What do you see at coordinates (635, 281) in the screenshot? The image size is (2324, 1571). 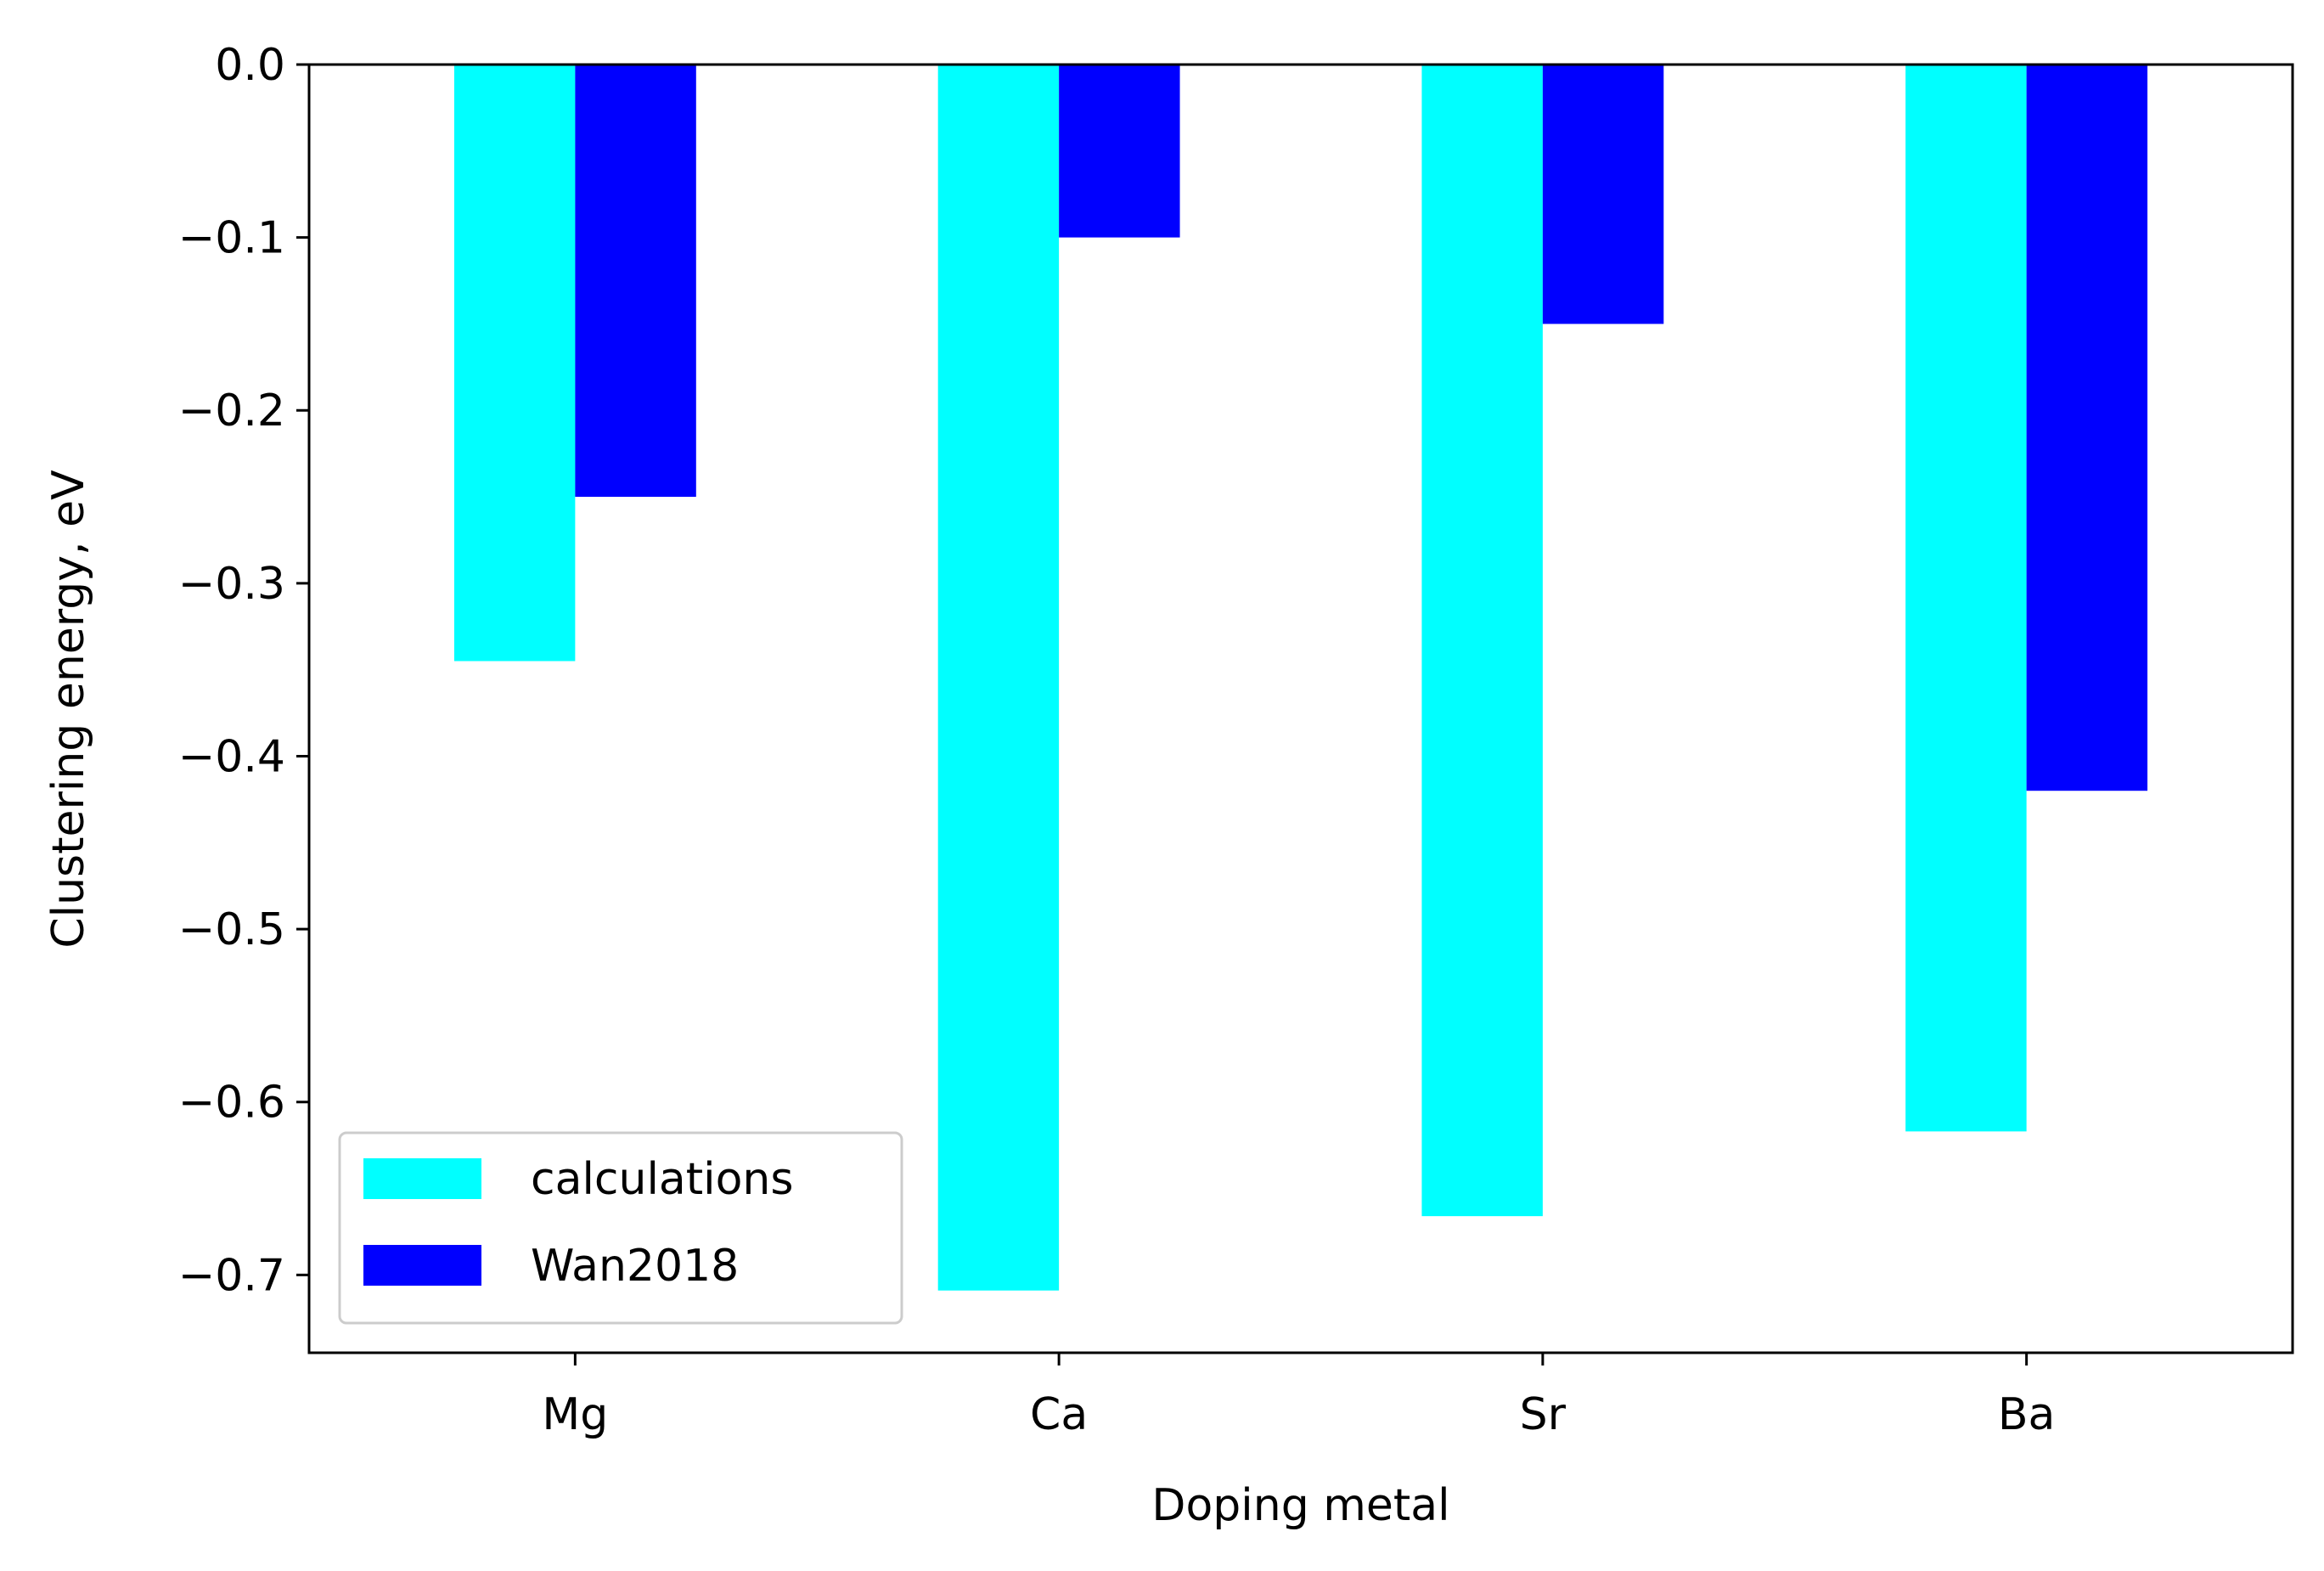 I see `bar-wan2018-mg` at bounding box center [635, 281].